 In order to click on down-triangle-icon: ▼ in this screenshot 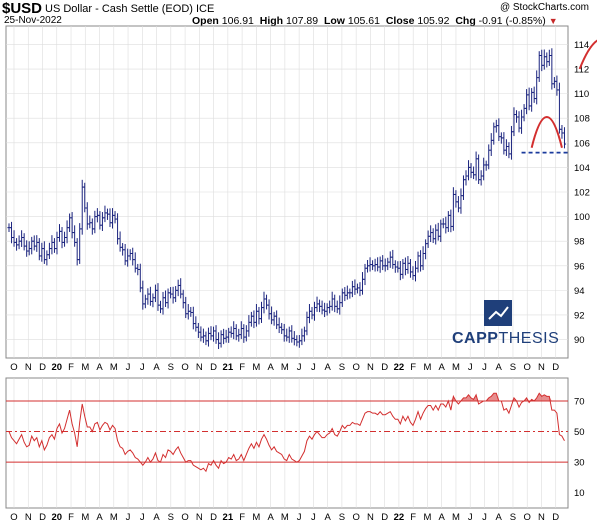, I will do `click(553, 21)`.